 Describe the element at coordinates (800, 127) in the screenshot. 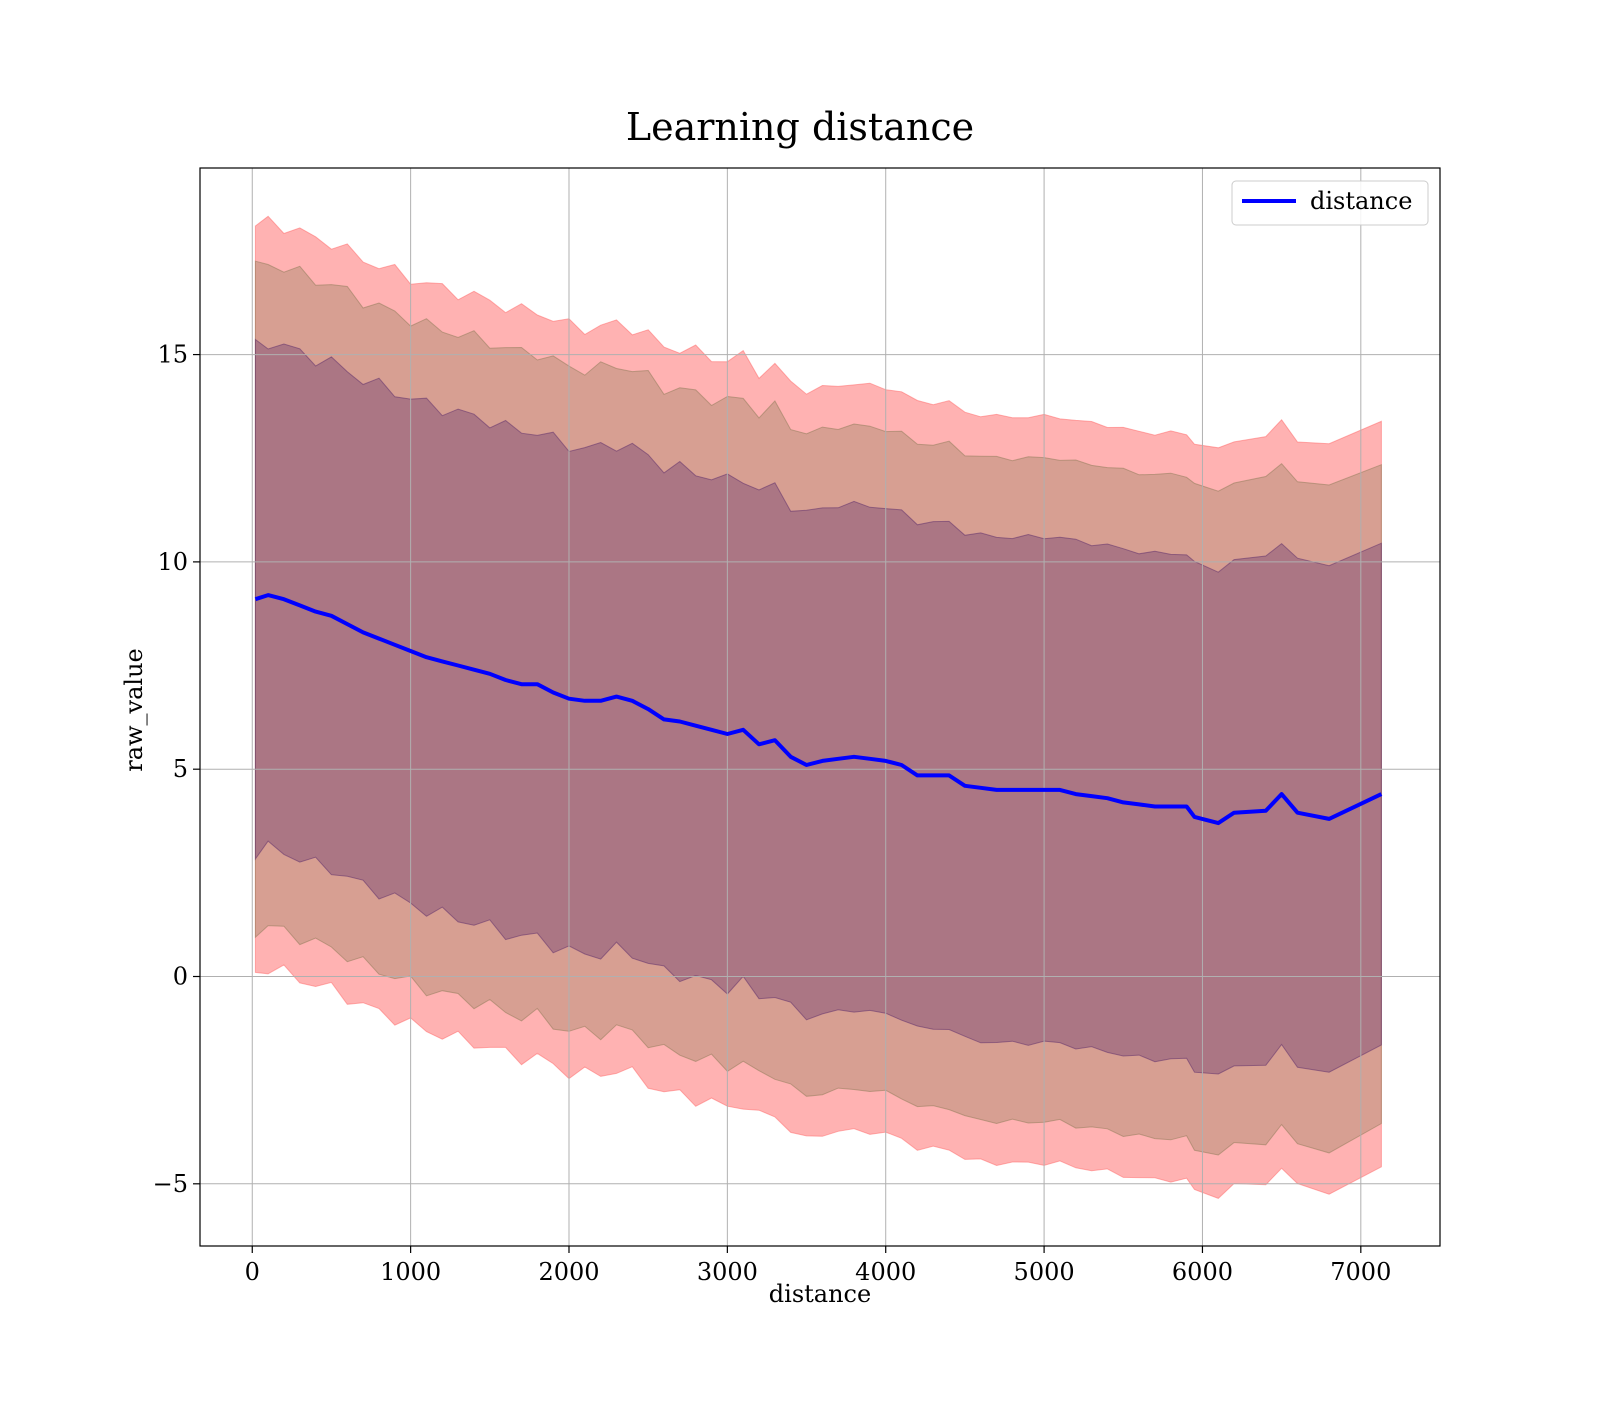

I see `chart-title: Learning distance` at that location.